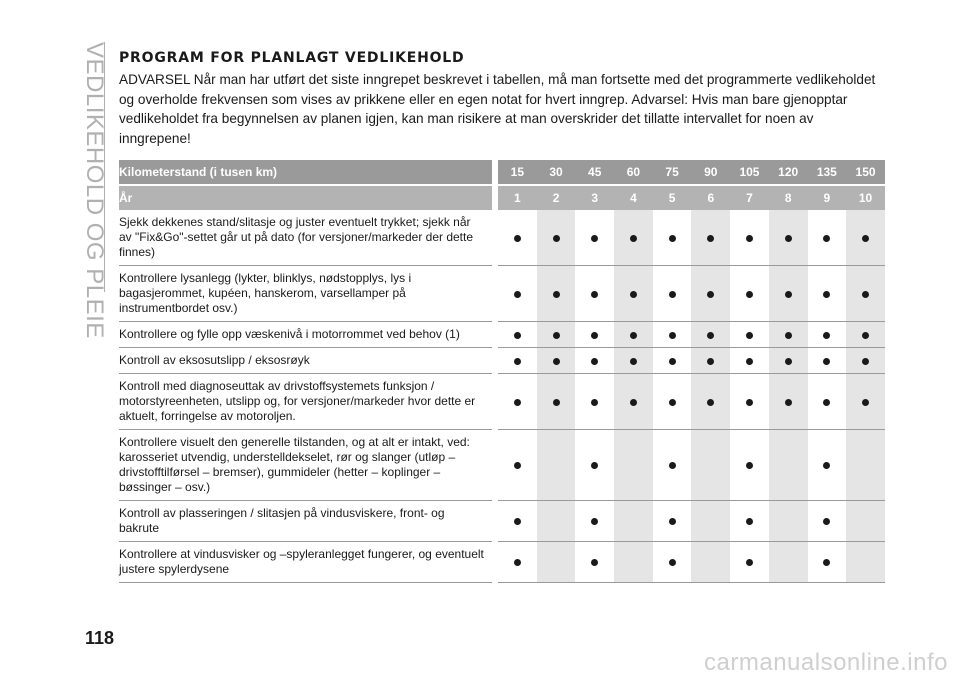 This screenshot has width=960, height=683. I want to click on year-header-cell: 6, so click(711, 197).